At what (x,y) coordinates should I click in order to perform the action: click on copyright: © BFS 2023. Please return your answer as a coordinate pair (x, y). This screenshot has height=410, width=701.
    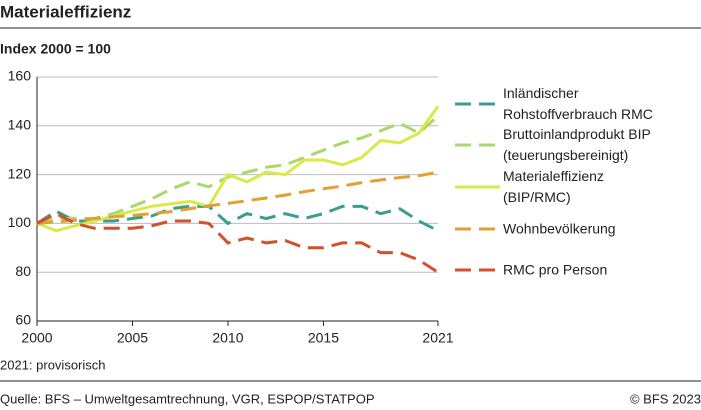
    Looking at the image, I should click on (665, 398).